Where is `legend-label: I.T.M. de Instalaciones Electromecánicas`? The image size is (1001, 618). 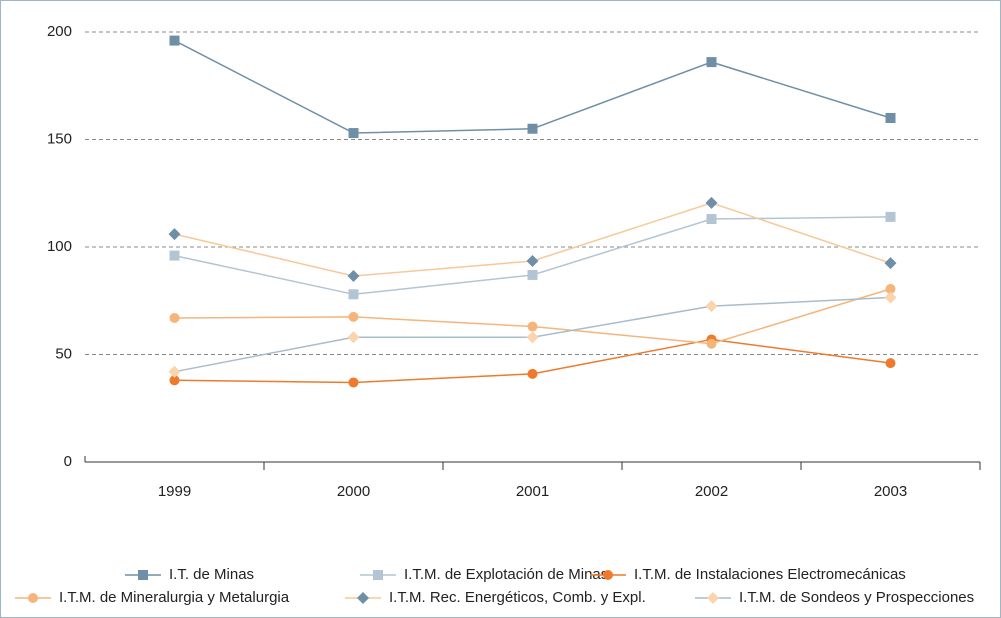
legend-label: I.T.M. de Instalaciones Electromecánicas is located at coordinates (770, 574).